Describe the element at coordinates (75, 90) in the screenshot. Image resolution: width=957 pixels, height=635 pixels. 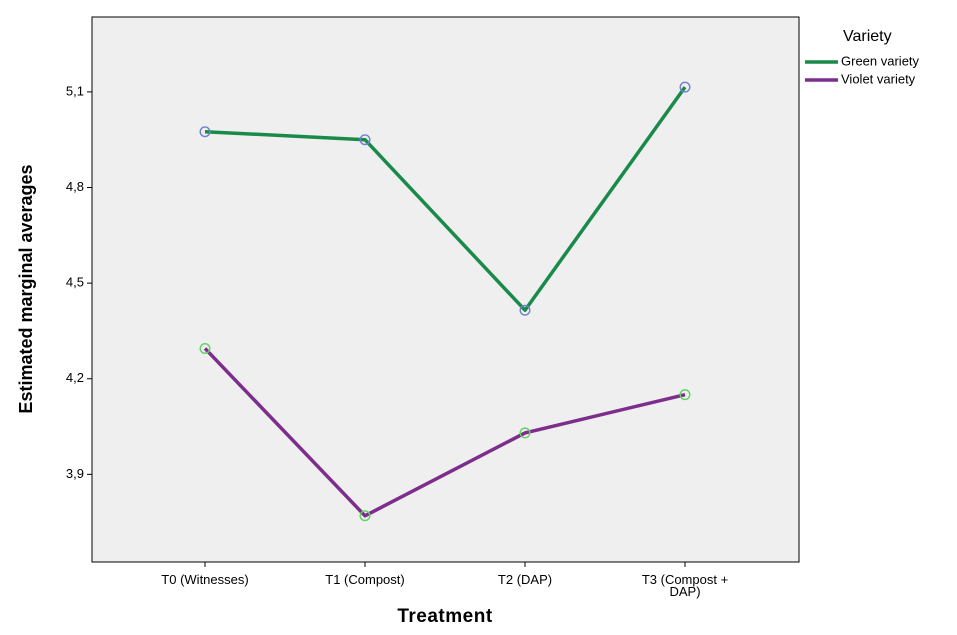
I see `y-tick-label: 5,1` at that location.